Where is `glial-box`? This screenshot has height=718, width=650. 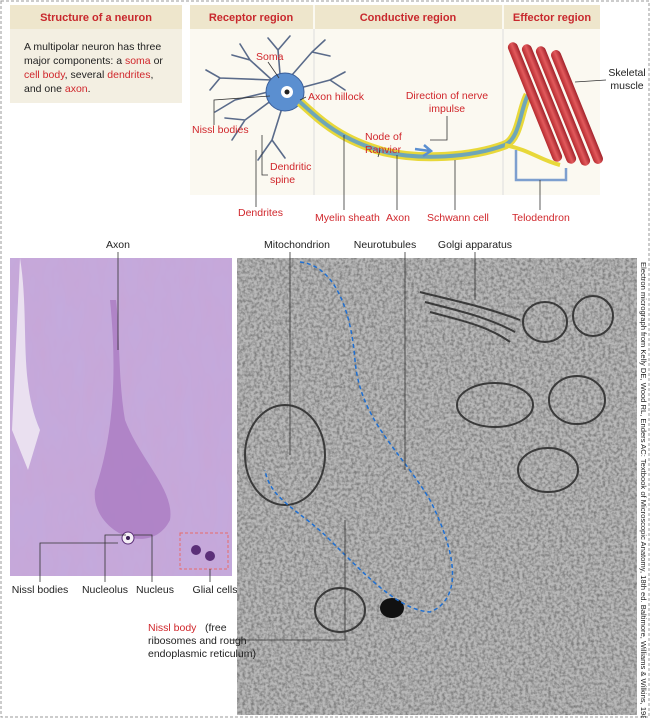
glial-box is located at coordinates (204, 551).